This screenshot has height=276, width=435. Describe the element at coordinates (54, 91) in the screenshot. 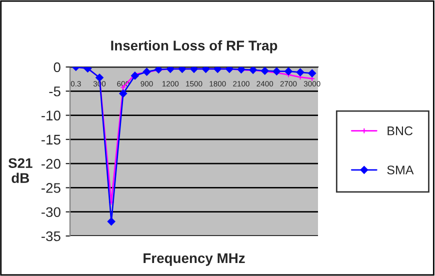

I see `y-tick-label: -5` at that location.